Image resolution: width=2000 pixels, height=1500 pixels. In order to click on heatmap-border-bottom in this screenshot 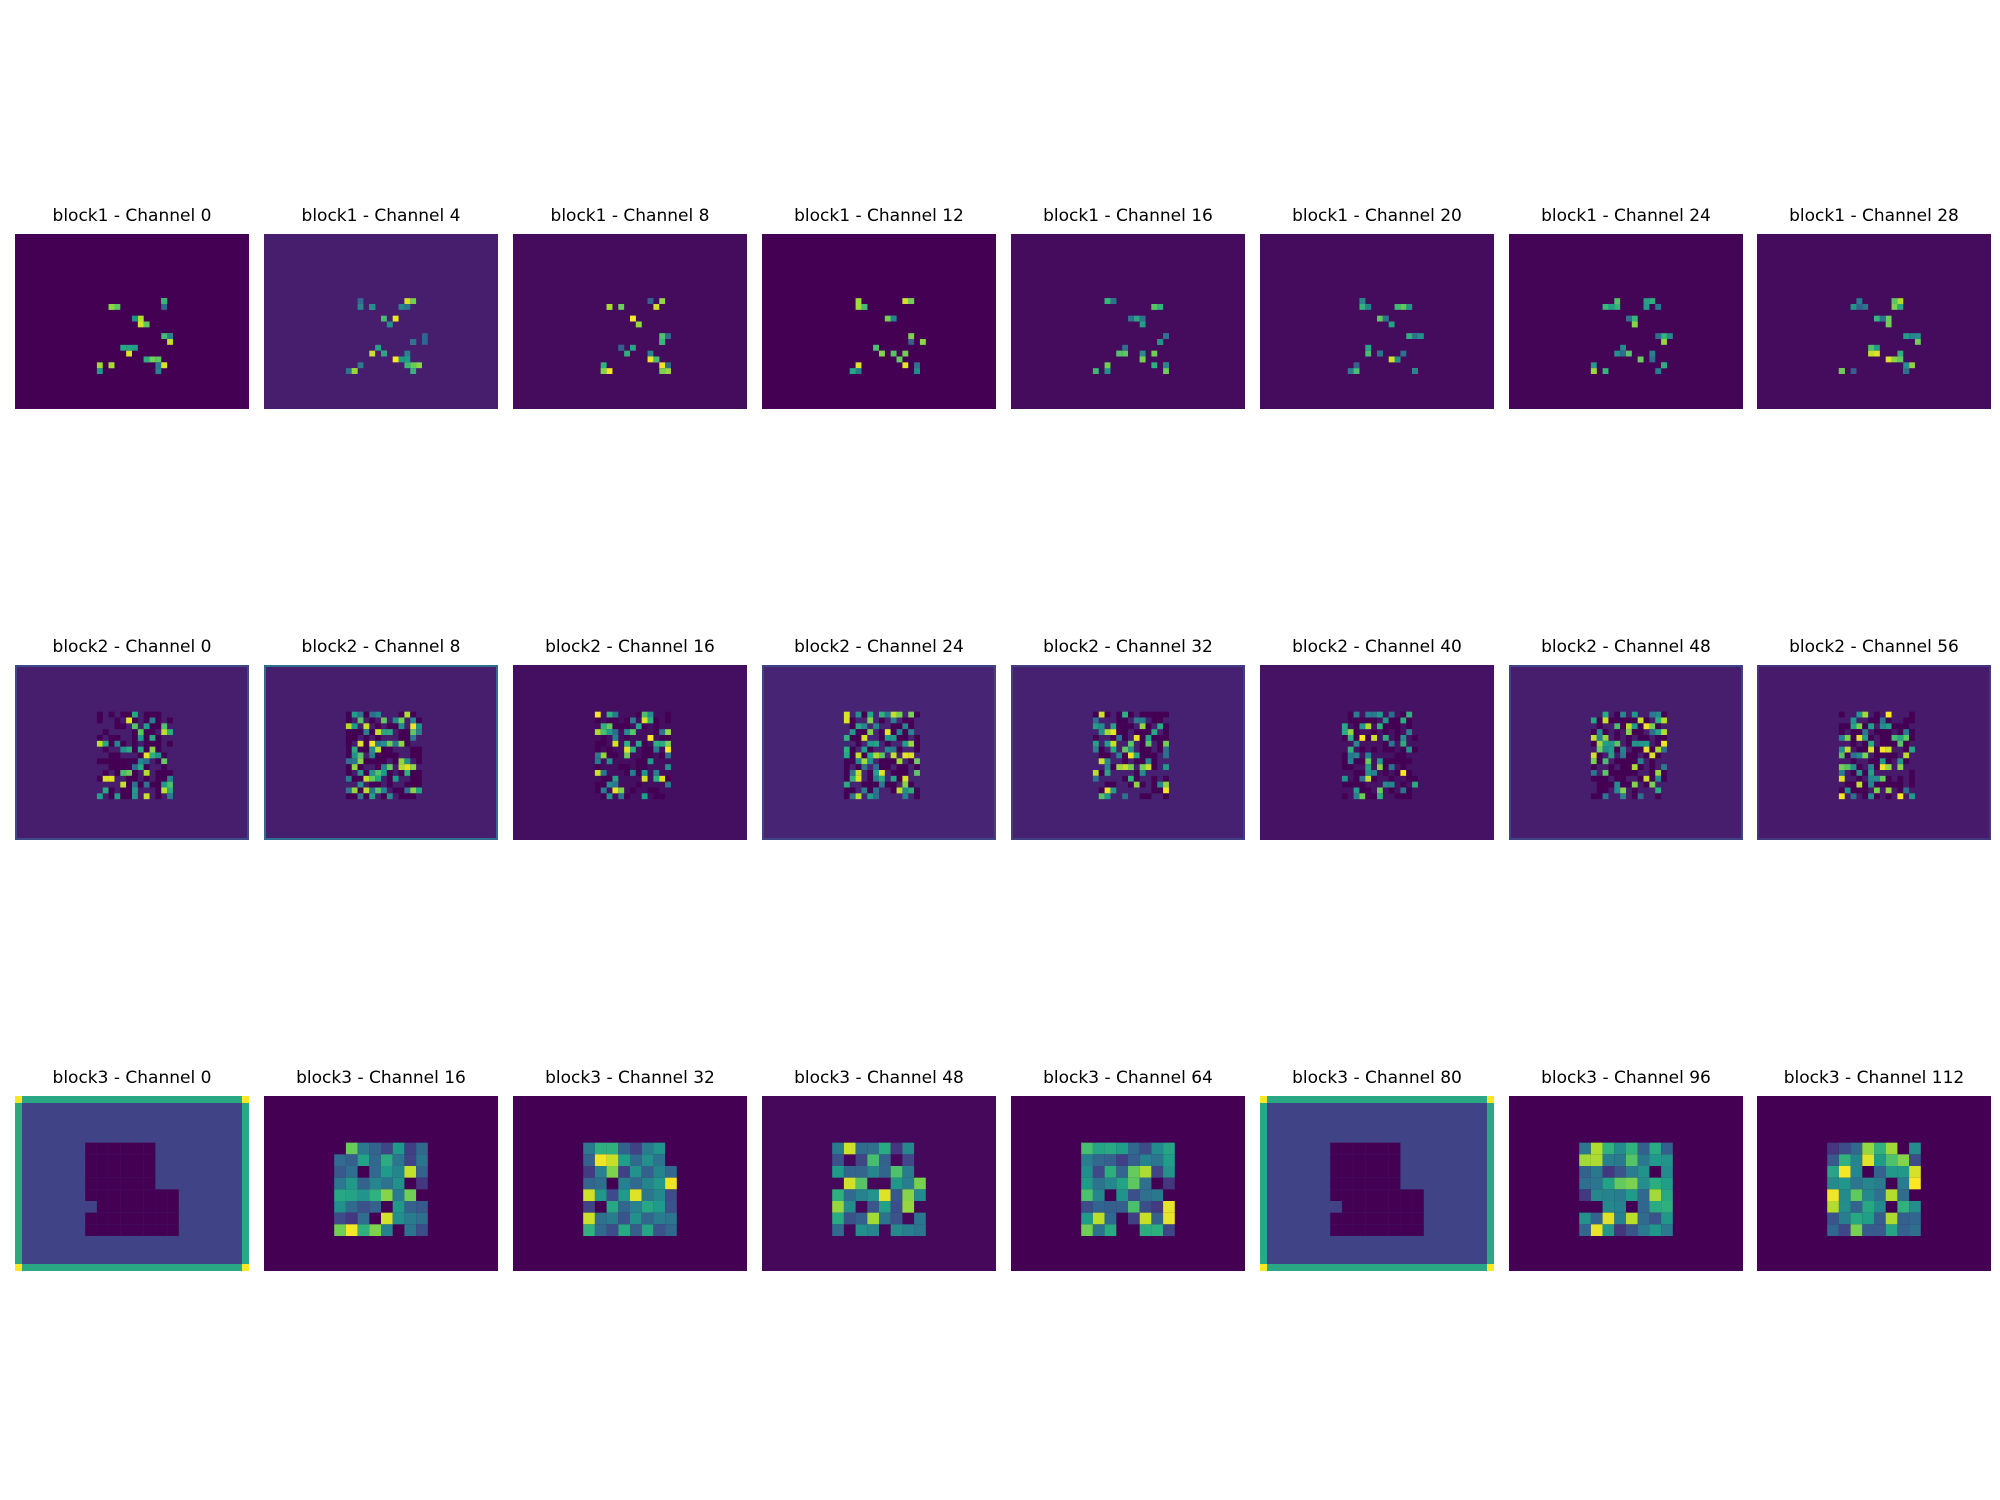, I will do `click(1626, 838)`.